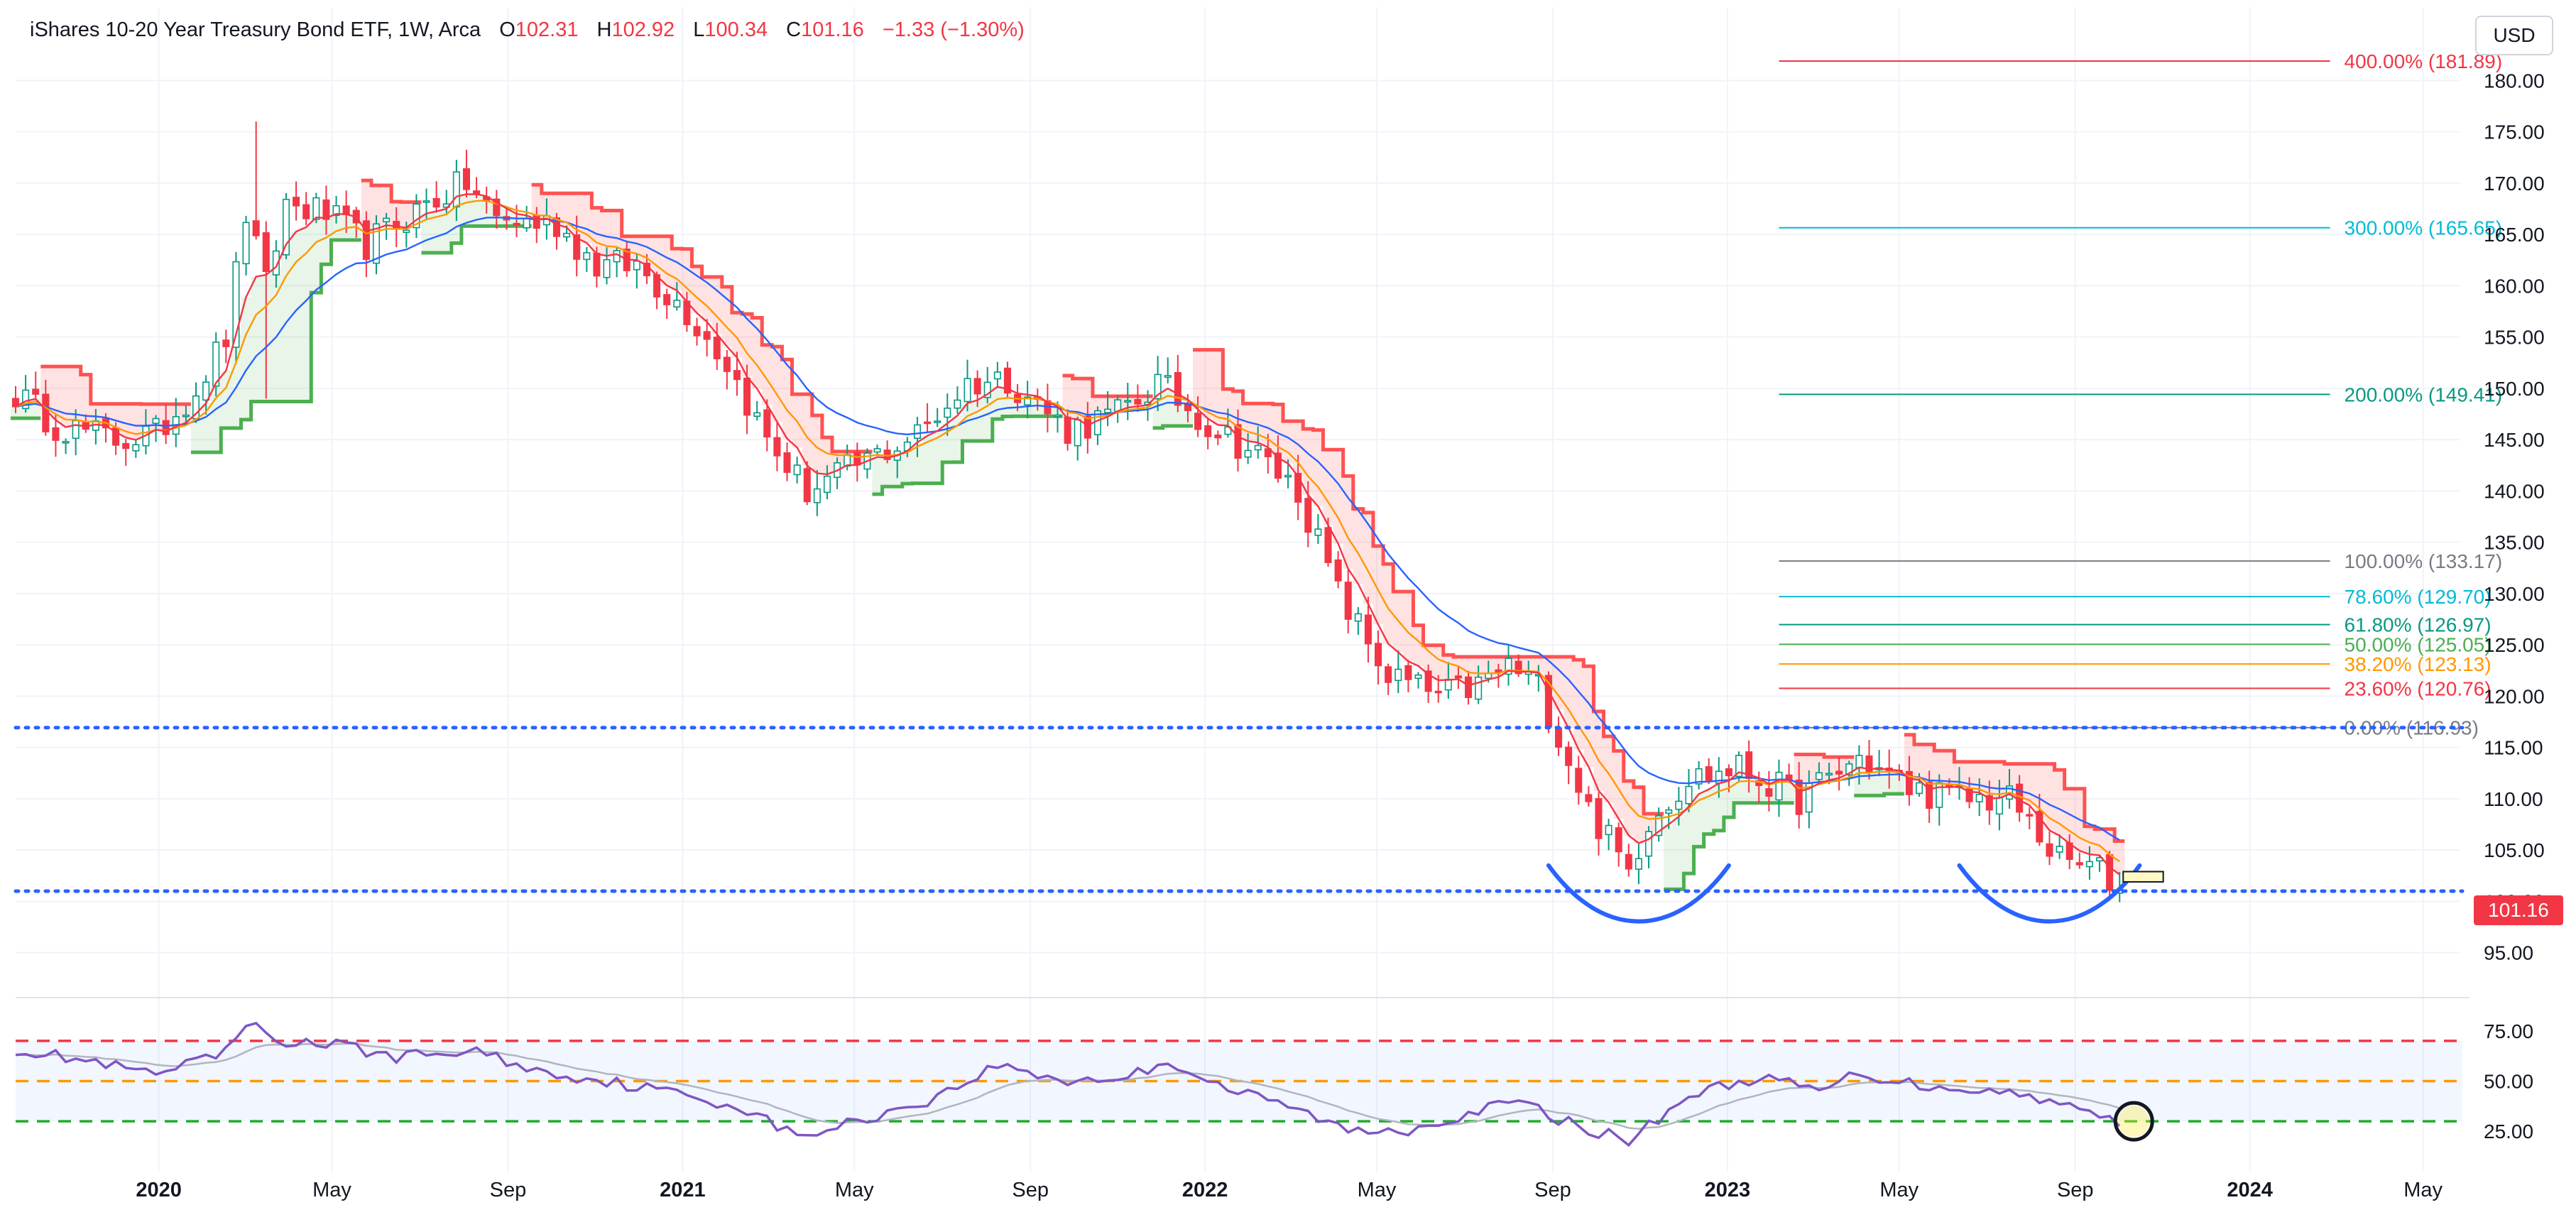 The width and height of the screenshot is (2576, 1227). Describe the element at coordinates (967, 455) in the screenshot. I see `stop-line-up` at that location.